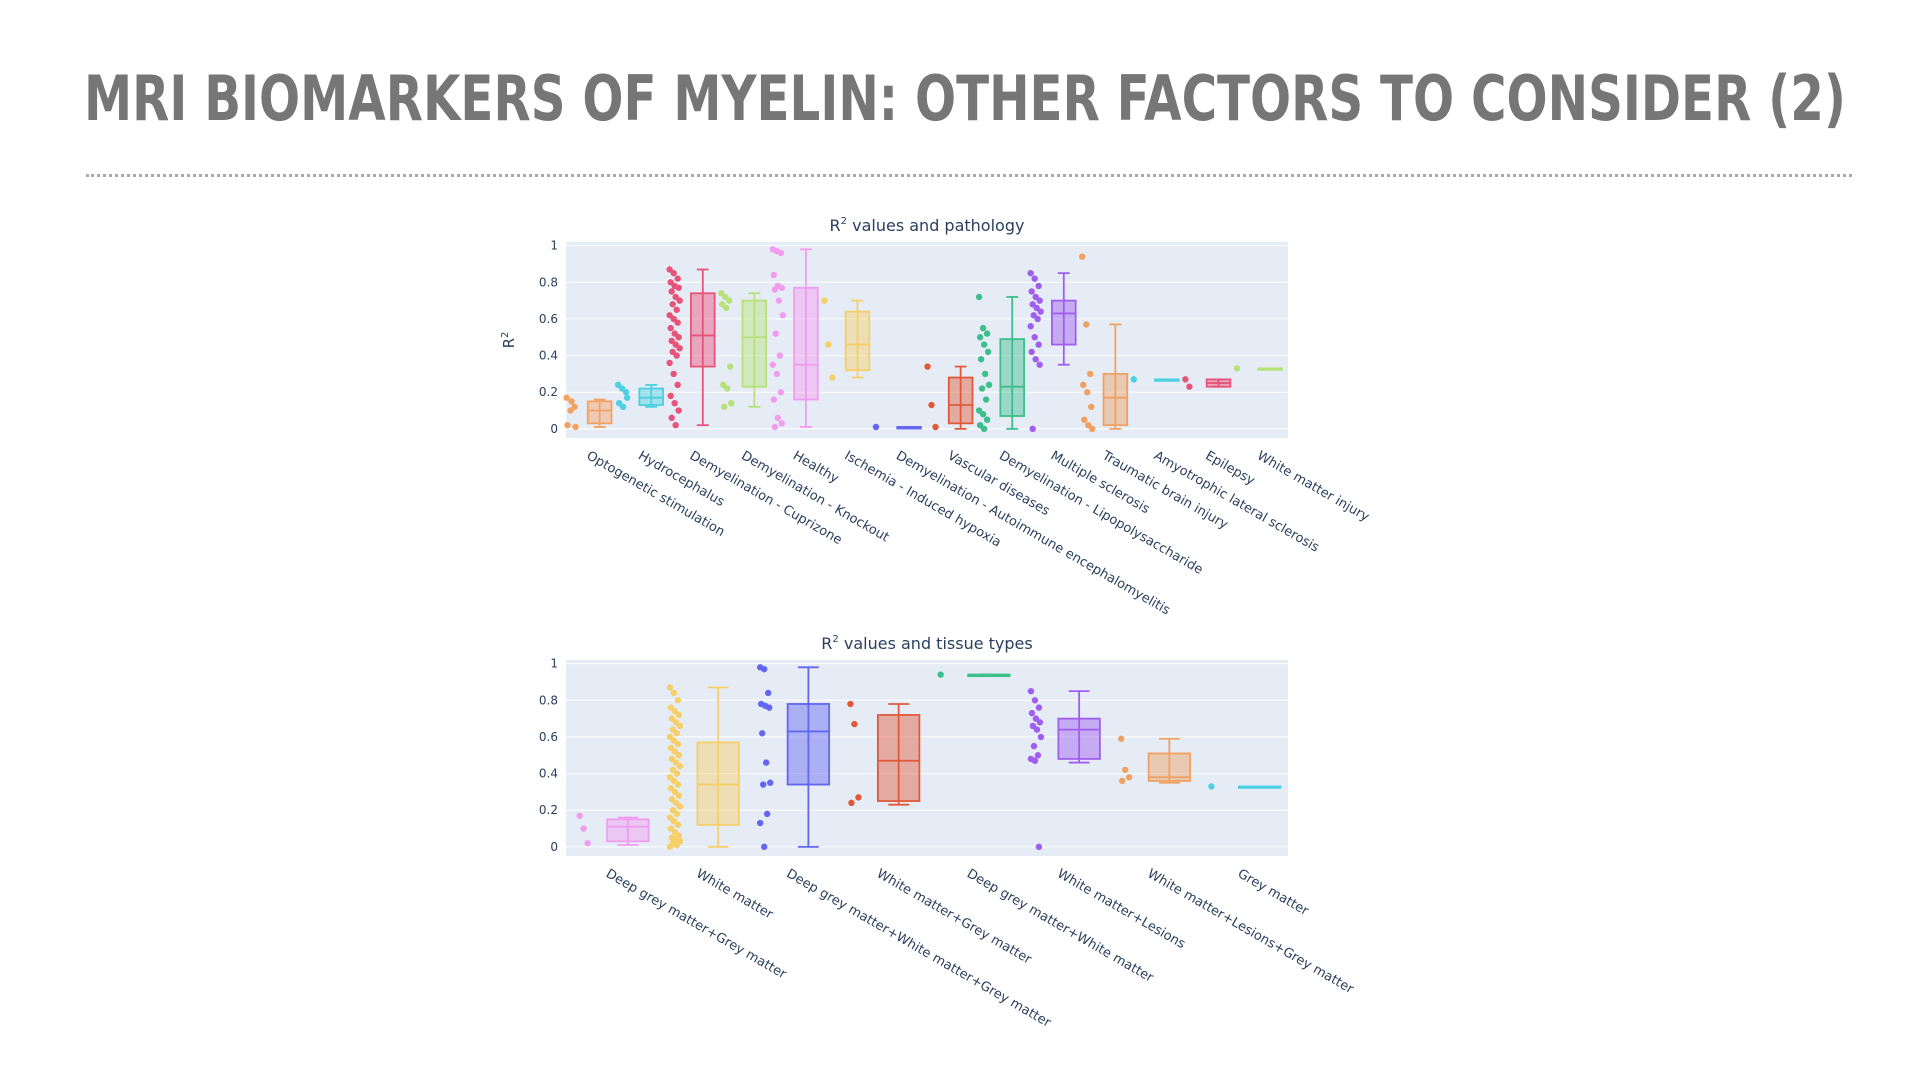 The height and width of the screenshot is (1080, 1920). Describe the element at coordinates (935, 427) in the screenshot. I see `data-point-vascular-diseases` at that location.